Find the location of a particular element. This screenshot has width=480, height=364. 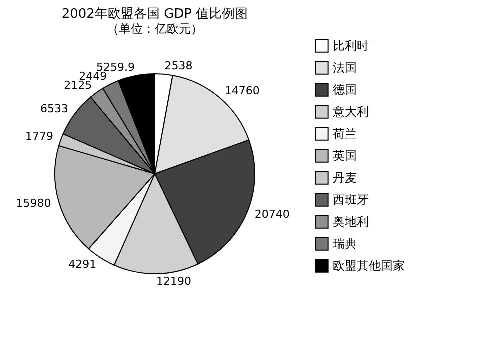

legend-label: 瑞典 is located at coordinates (345, 244).